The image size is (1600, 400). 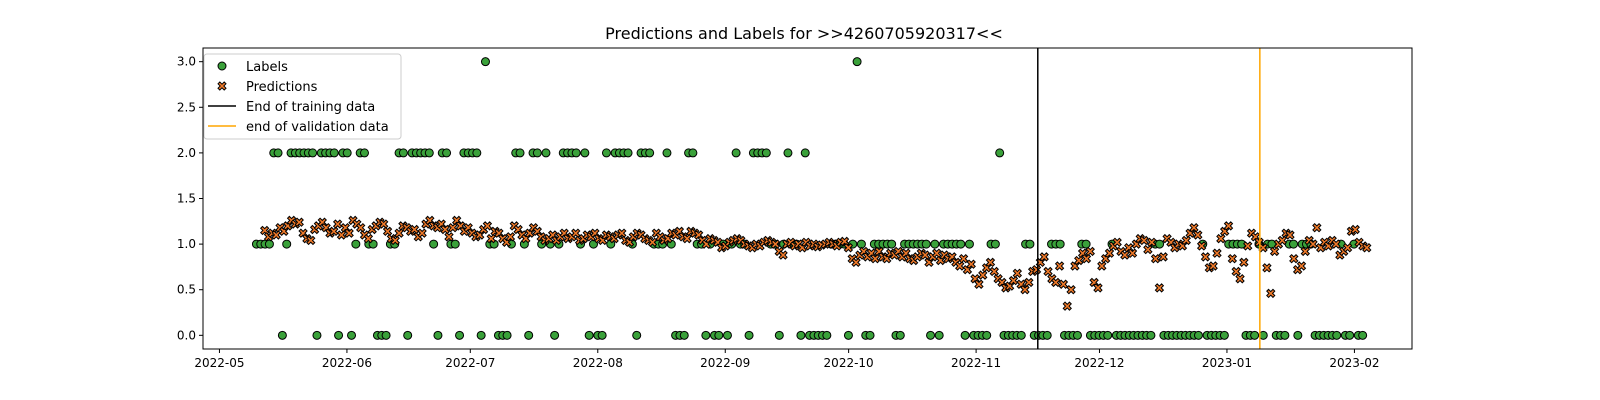 What do you see at coordinates (302, 96) in the screenshot?
I see `legend-box` at bounding box center [302, 96].